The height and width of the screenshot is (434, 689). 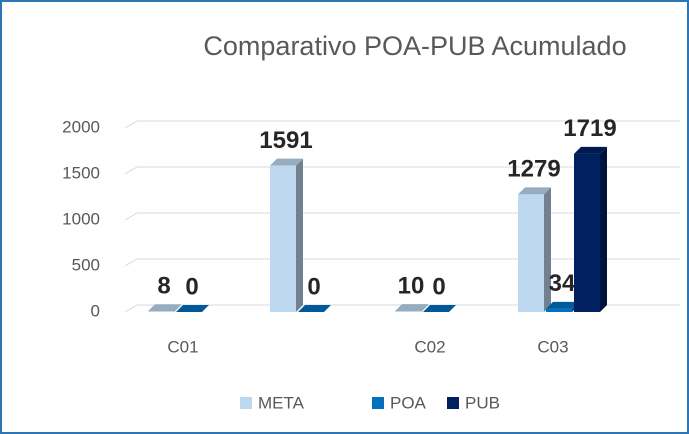 I want to click on data-label: 10, so click(x=411, y=285).